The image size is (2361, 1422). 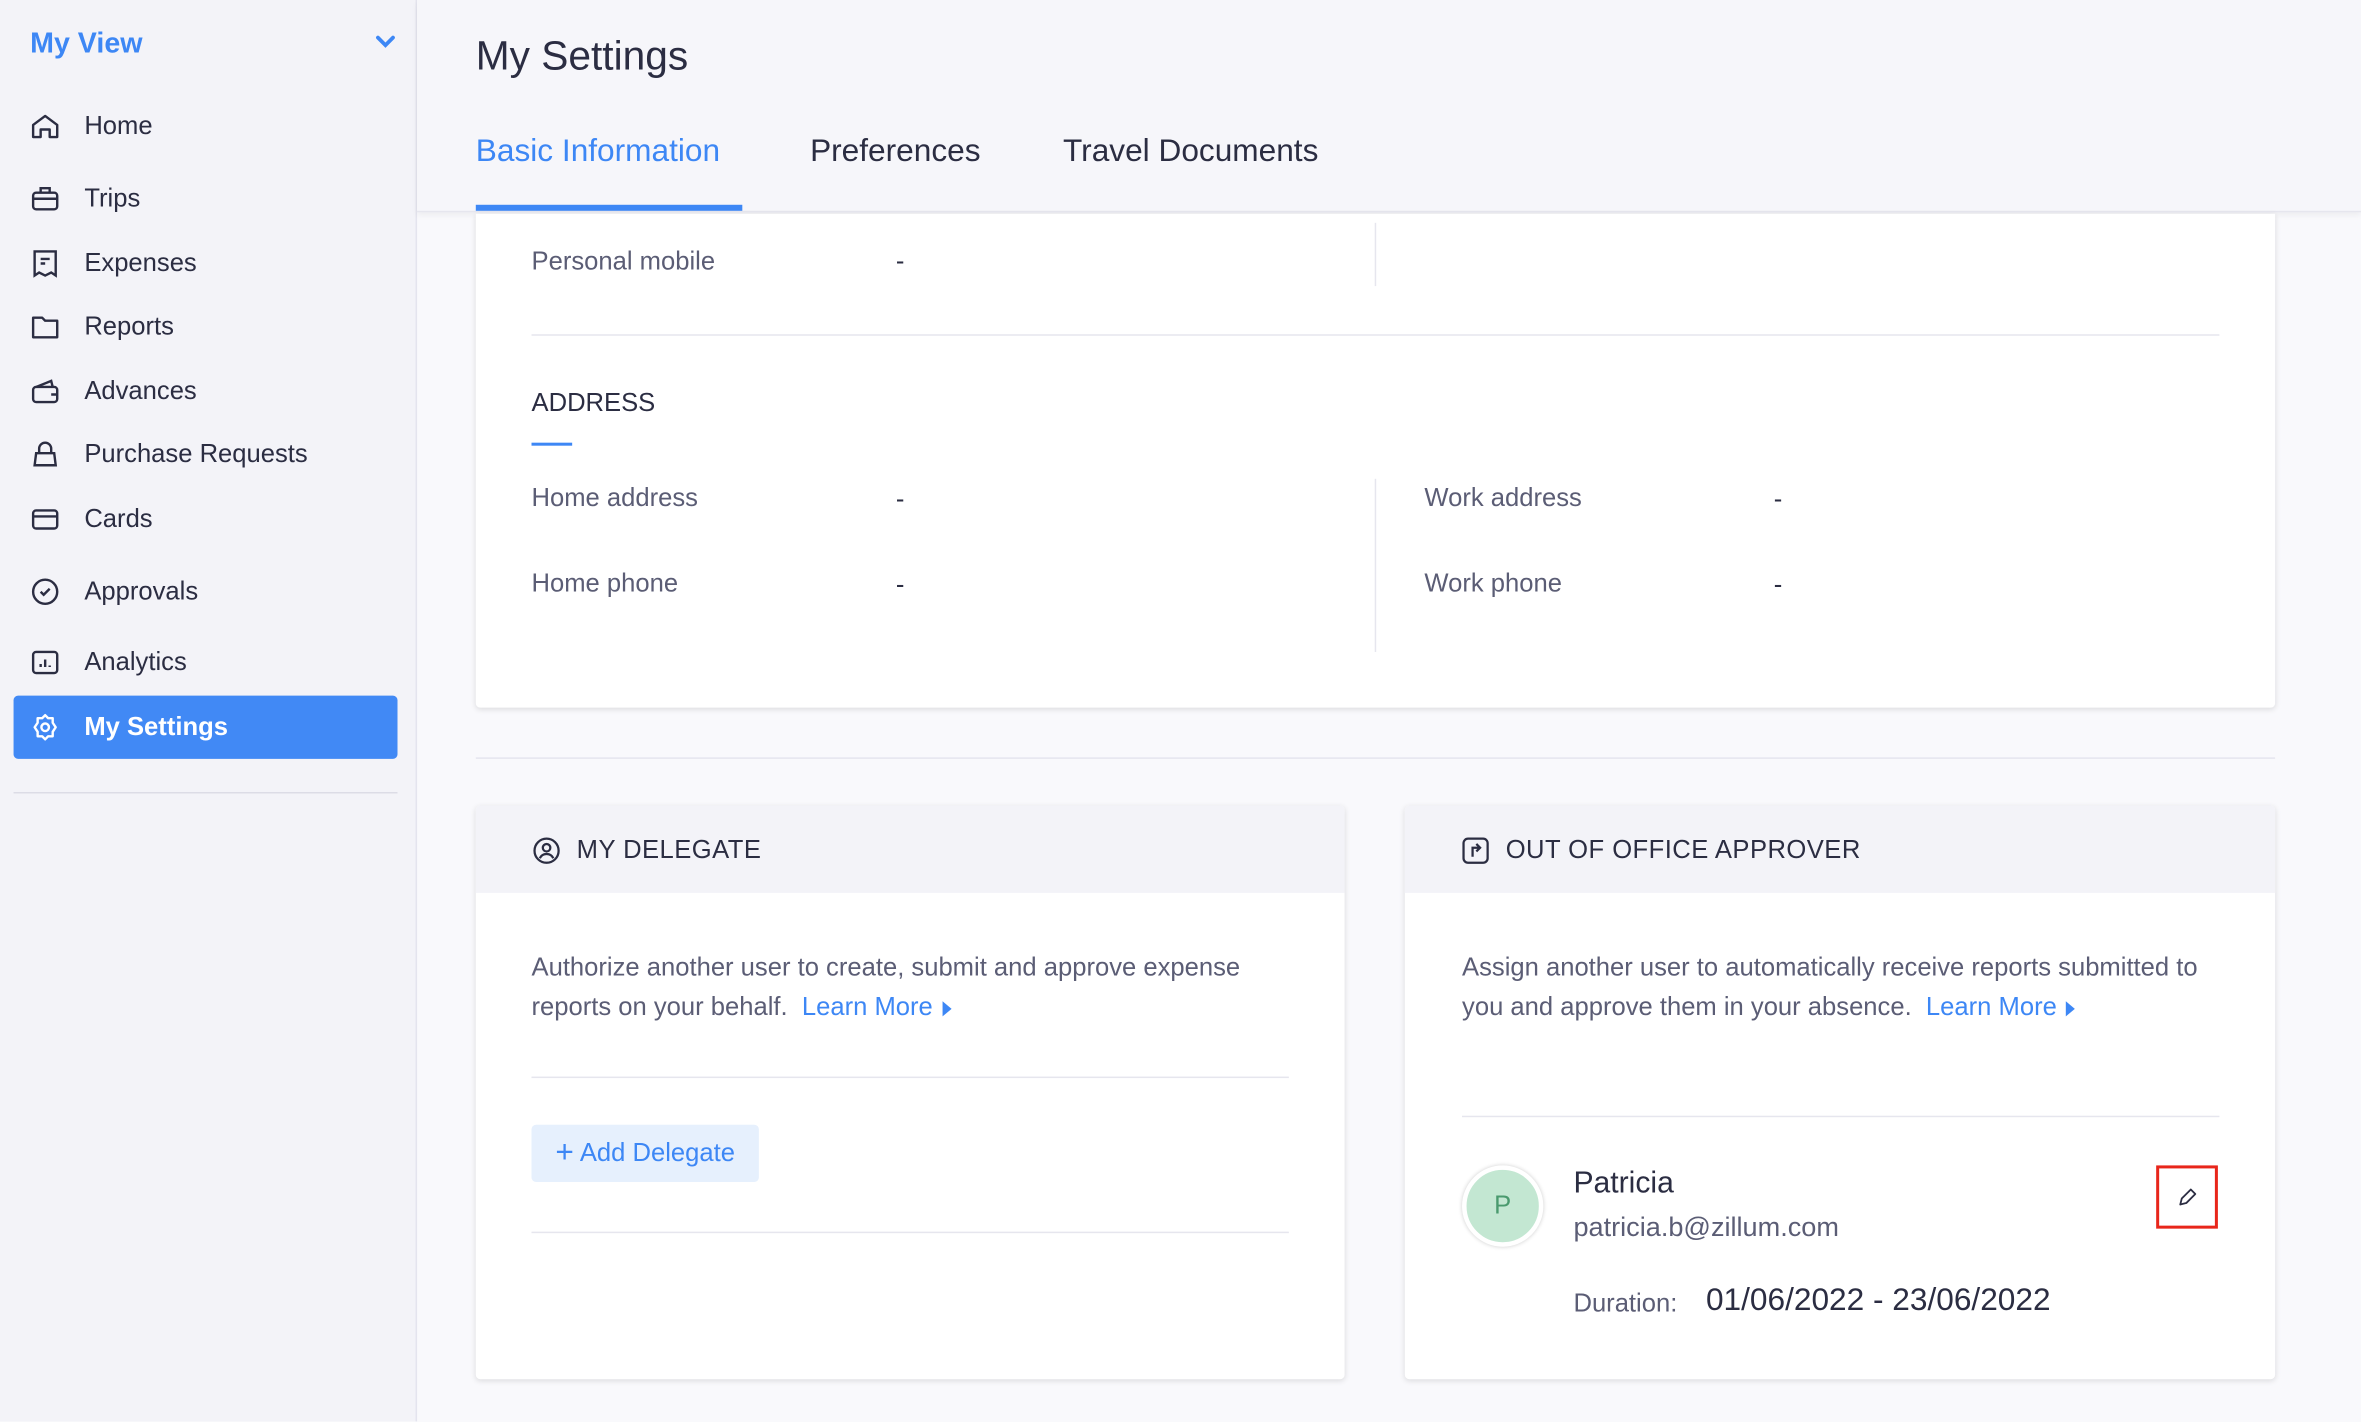 What do you see at coordinates (206, 126) in the screenshot?
I see `sidebar-item-home: Home` at bounding box center [206, 126].